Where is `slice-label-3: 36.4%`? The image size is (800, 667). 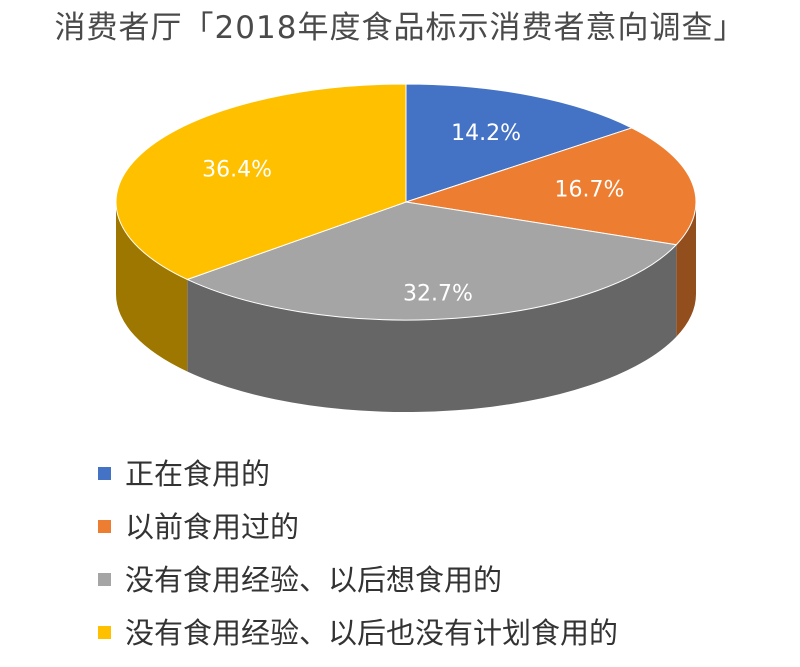 slice-label-3: 36.4% is located at coordinates (237, 170).